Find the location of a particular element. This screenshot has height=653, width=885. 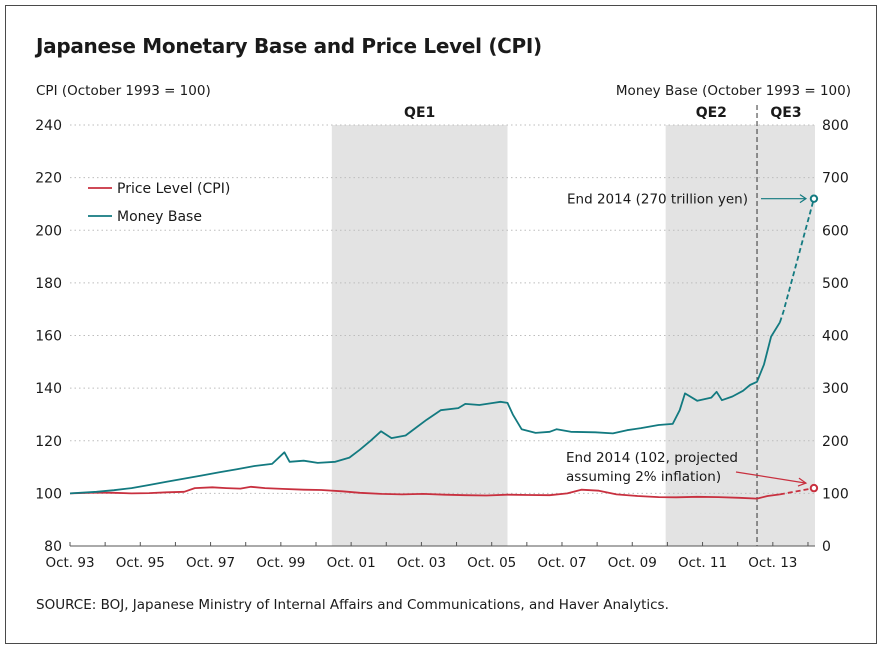

x-tick-label: Oct. 03 is located at coordinates (421, 563).